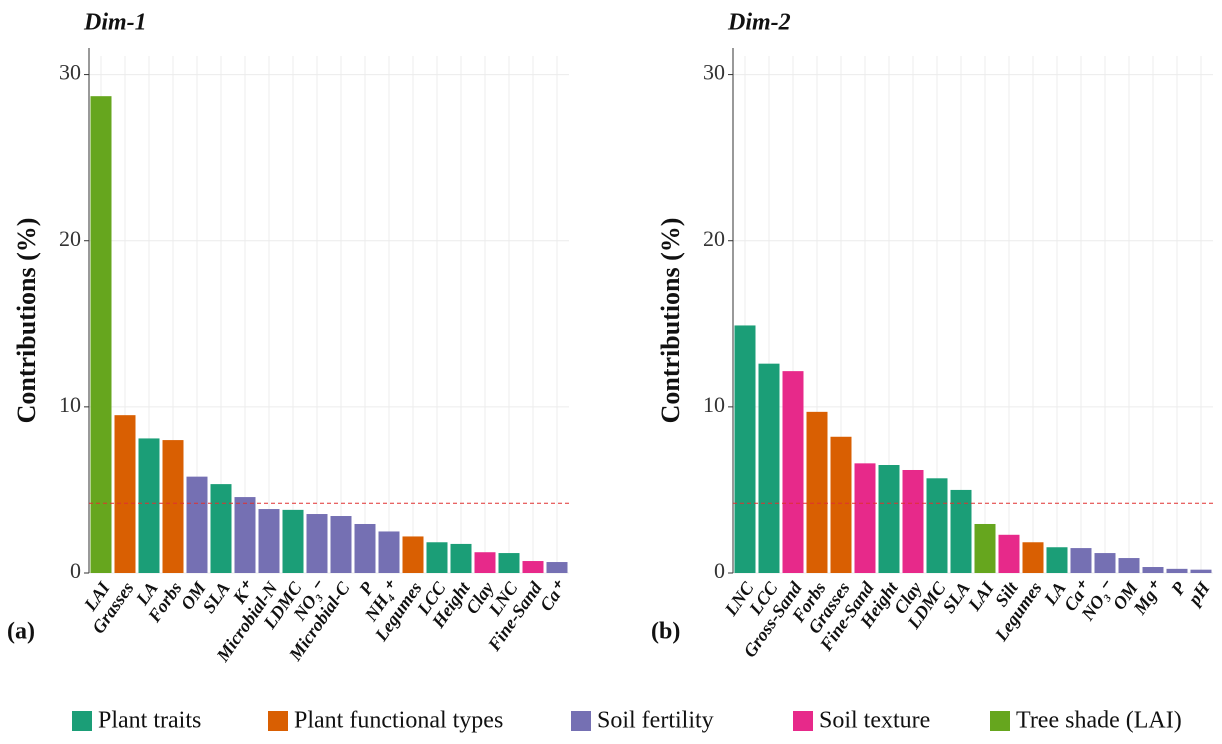 This screenshot has height=744, width=1222. What do you see at coordinates (215, 597) in the screenshot?
I see `x-tick-label: SLA` at bounding box center [215, 597].